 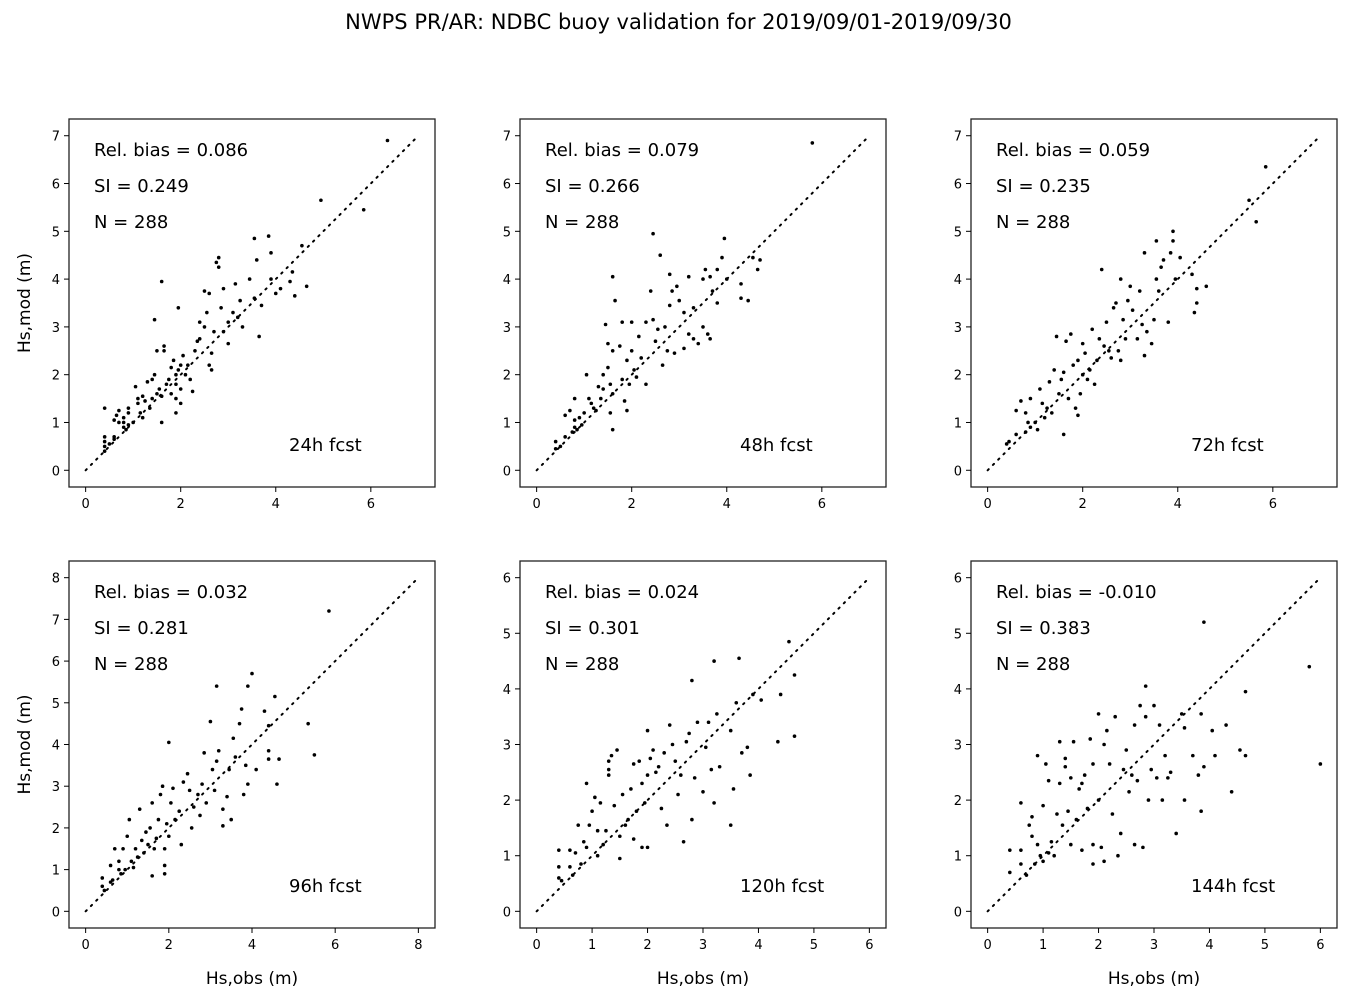 I want to click on y-tick-label: 5, so click(x=56, y=232).